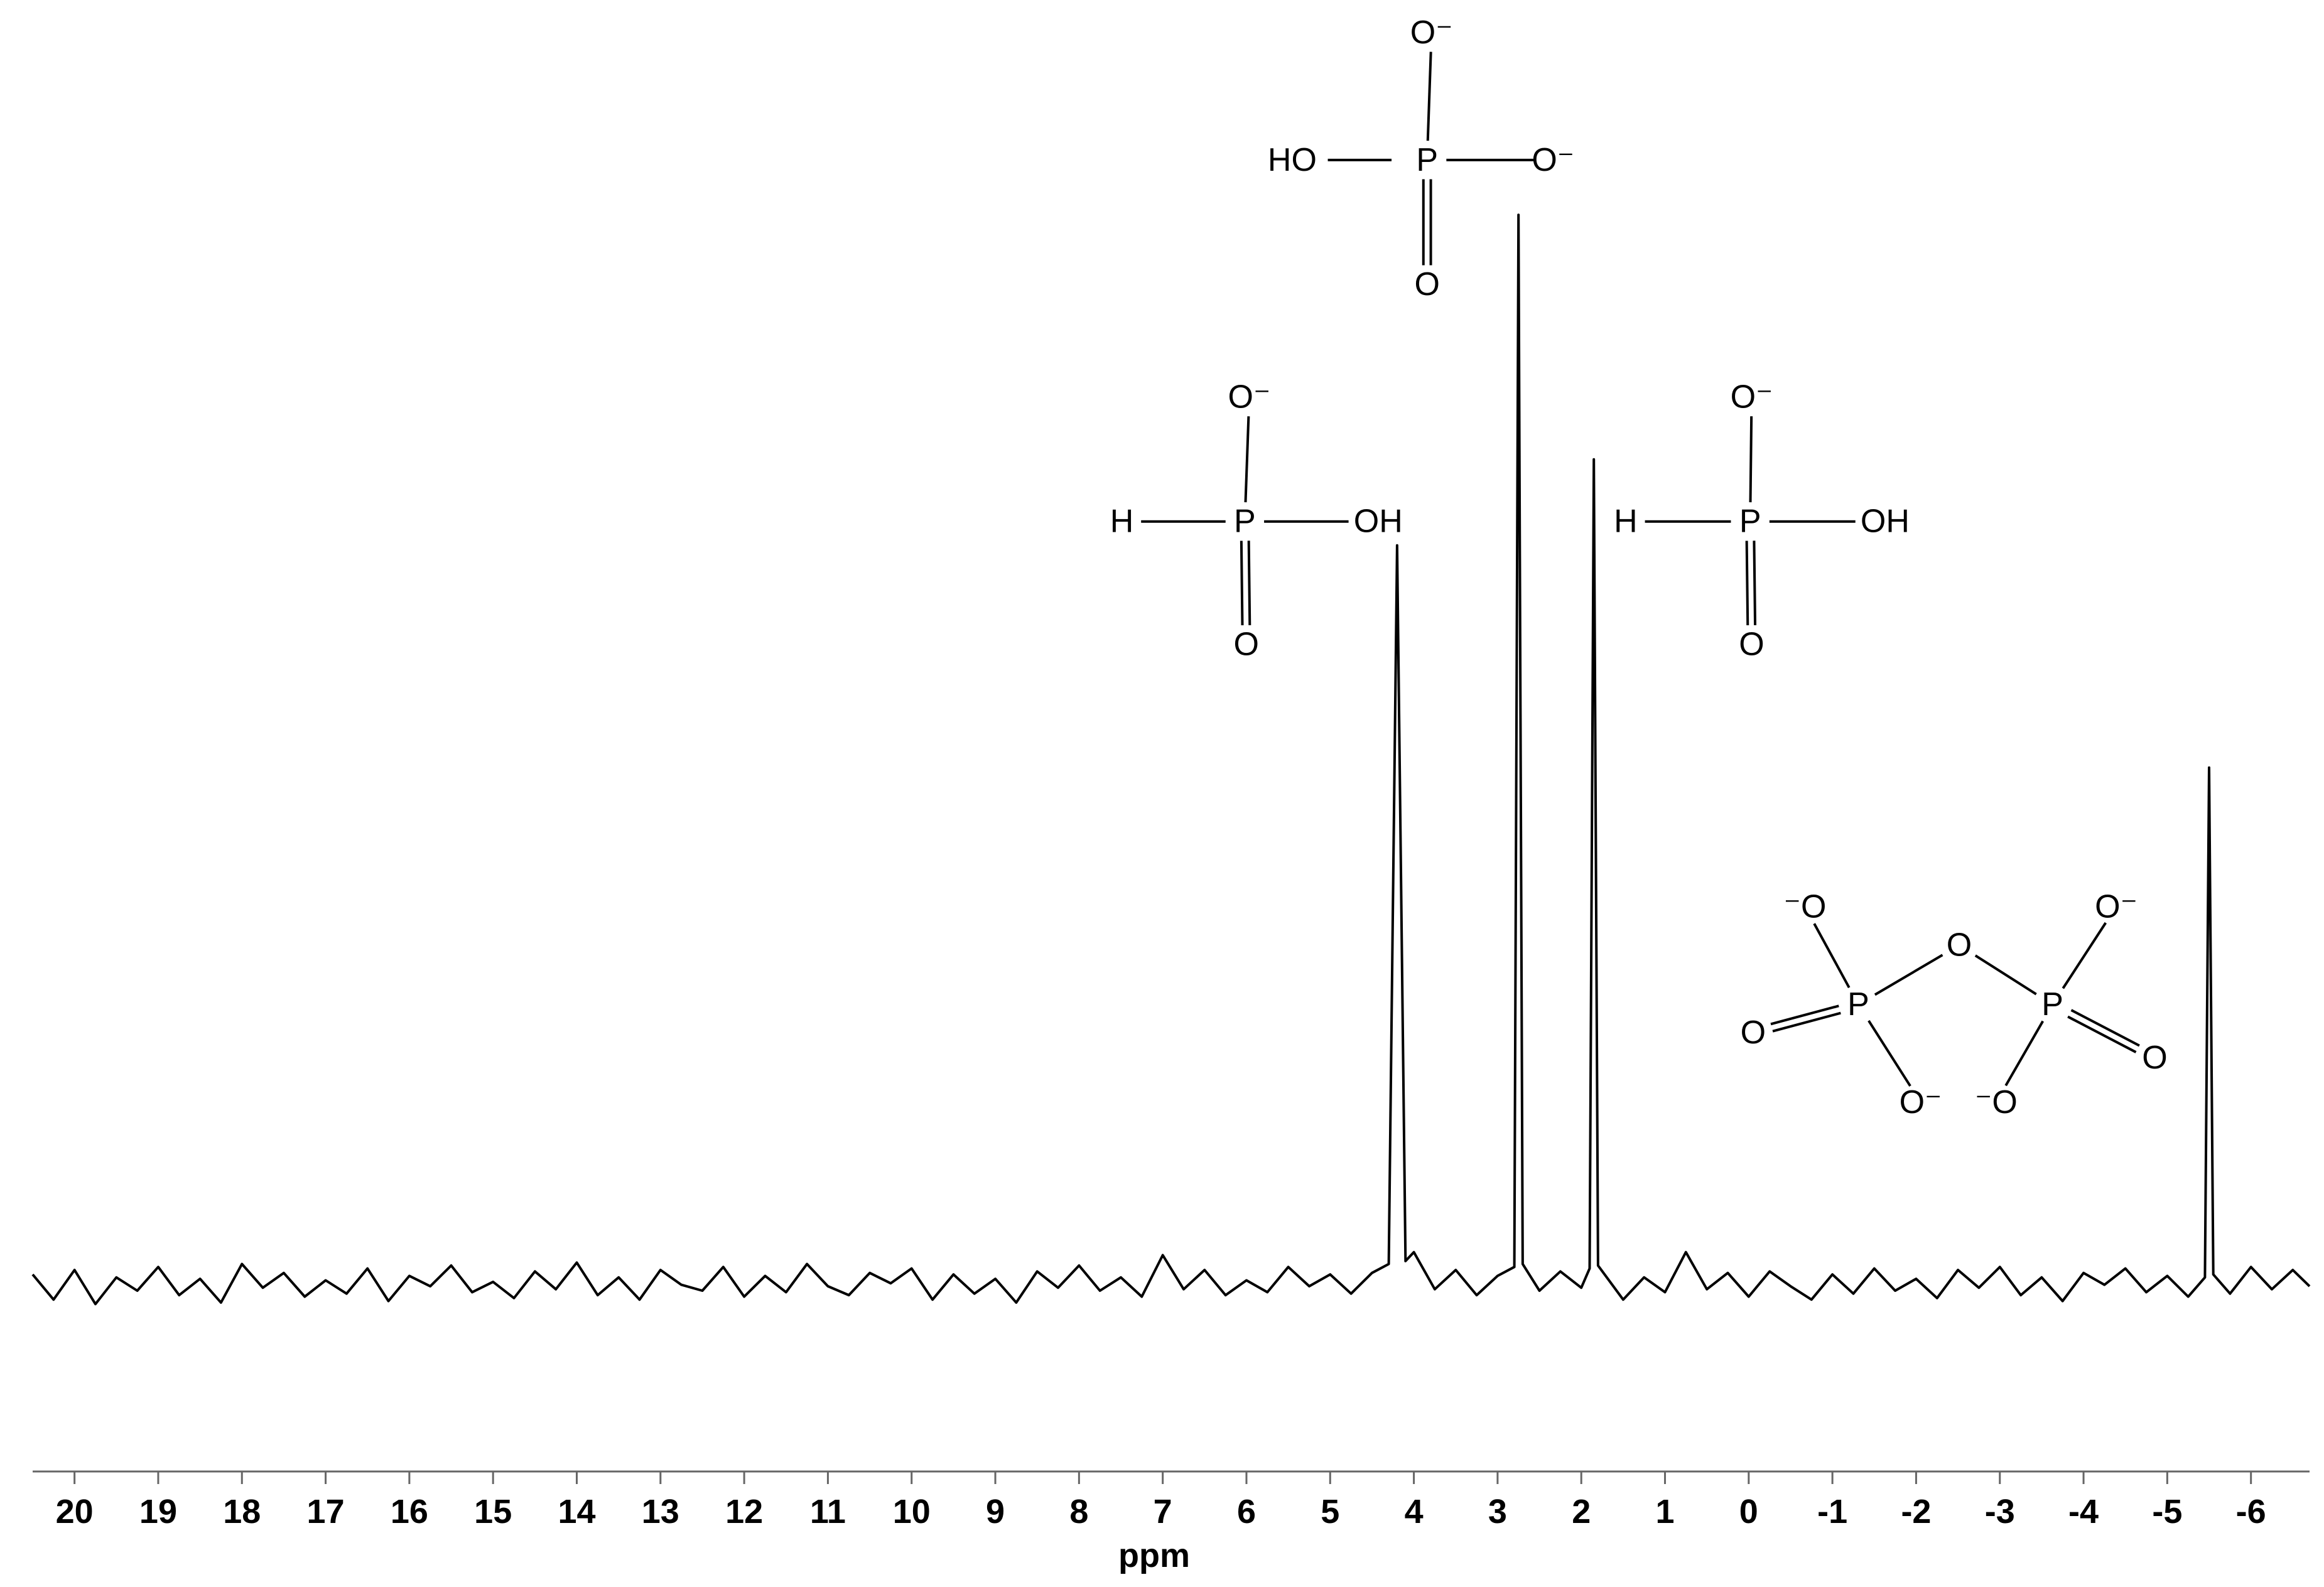 This screenshot has height=1587, width=2324. I want to click on x-axis-label: ppm, so click(1154, 1555).